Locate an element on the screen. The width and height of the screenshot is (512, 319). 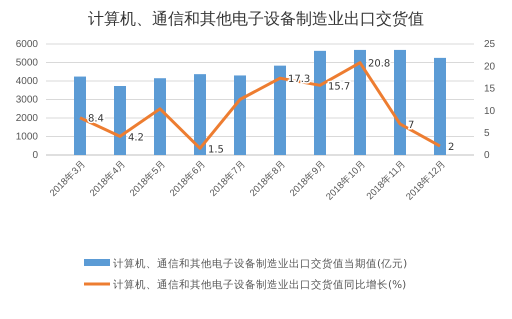
y2-tick-label: 15 is located at coordinates (490, 89).